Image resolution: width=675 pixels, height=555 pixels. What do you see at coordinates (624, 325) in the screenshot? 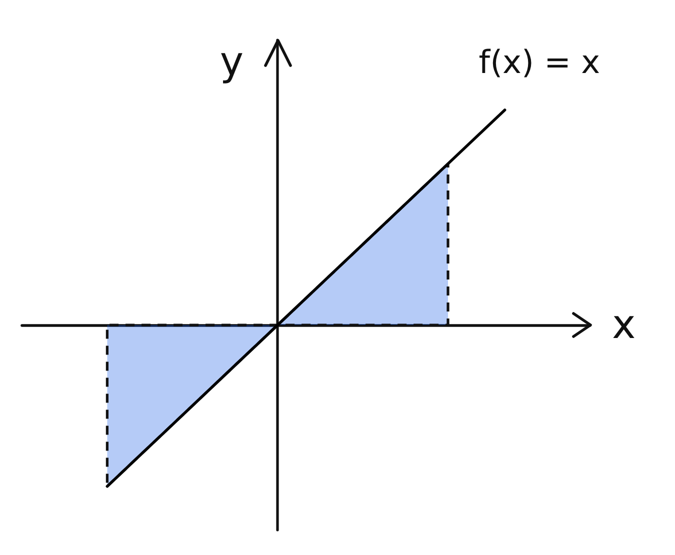
I see `x-axis-title: x` at bounding box center [624, 325].